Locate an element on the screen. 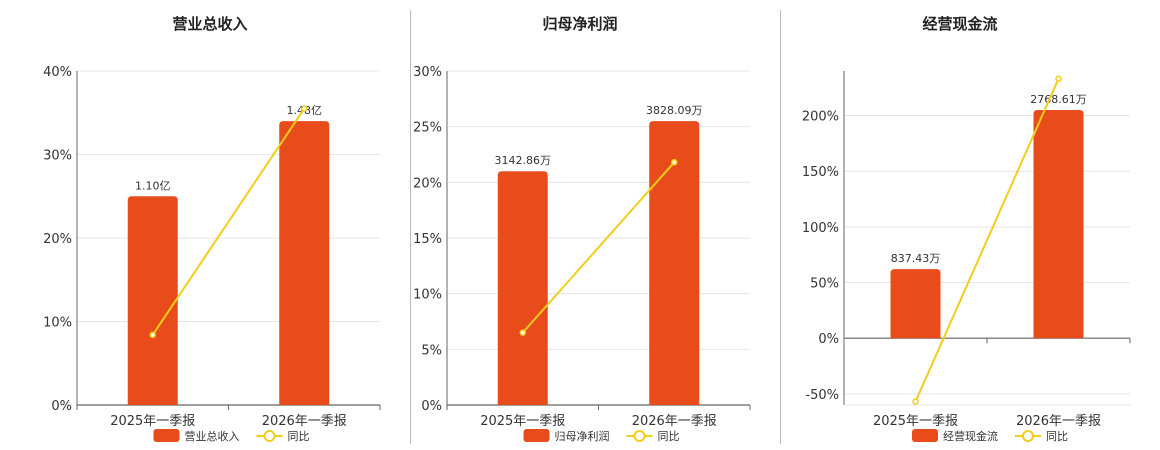 The height and width of the screenshot is (450, 1160). legend-bar-label: 营业总收入 is located at coordinates (212, 436).